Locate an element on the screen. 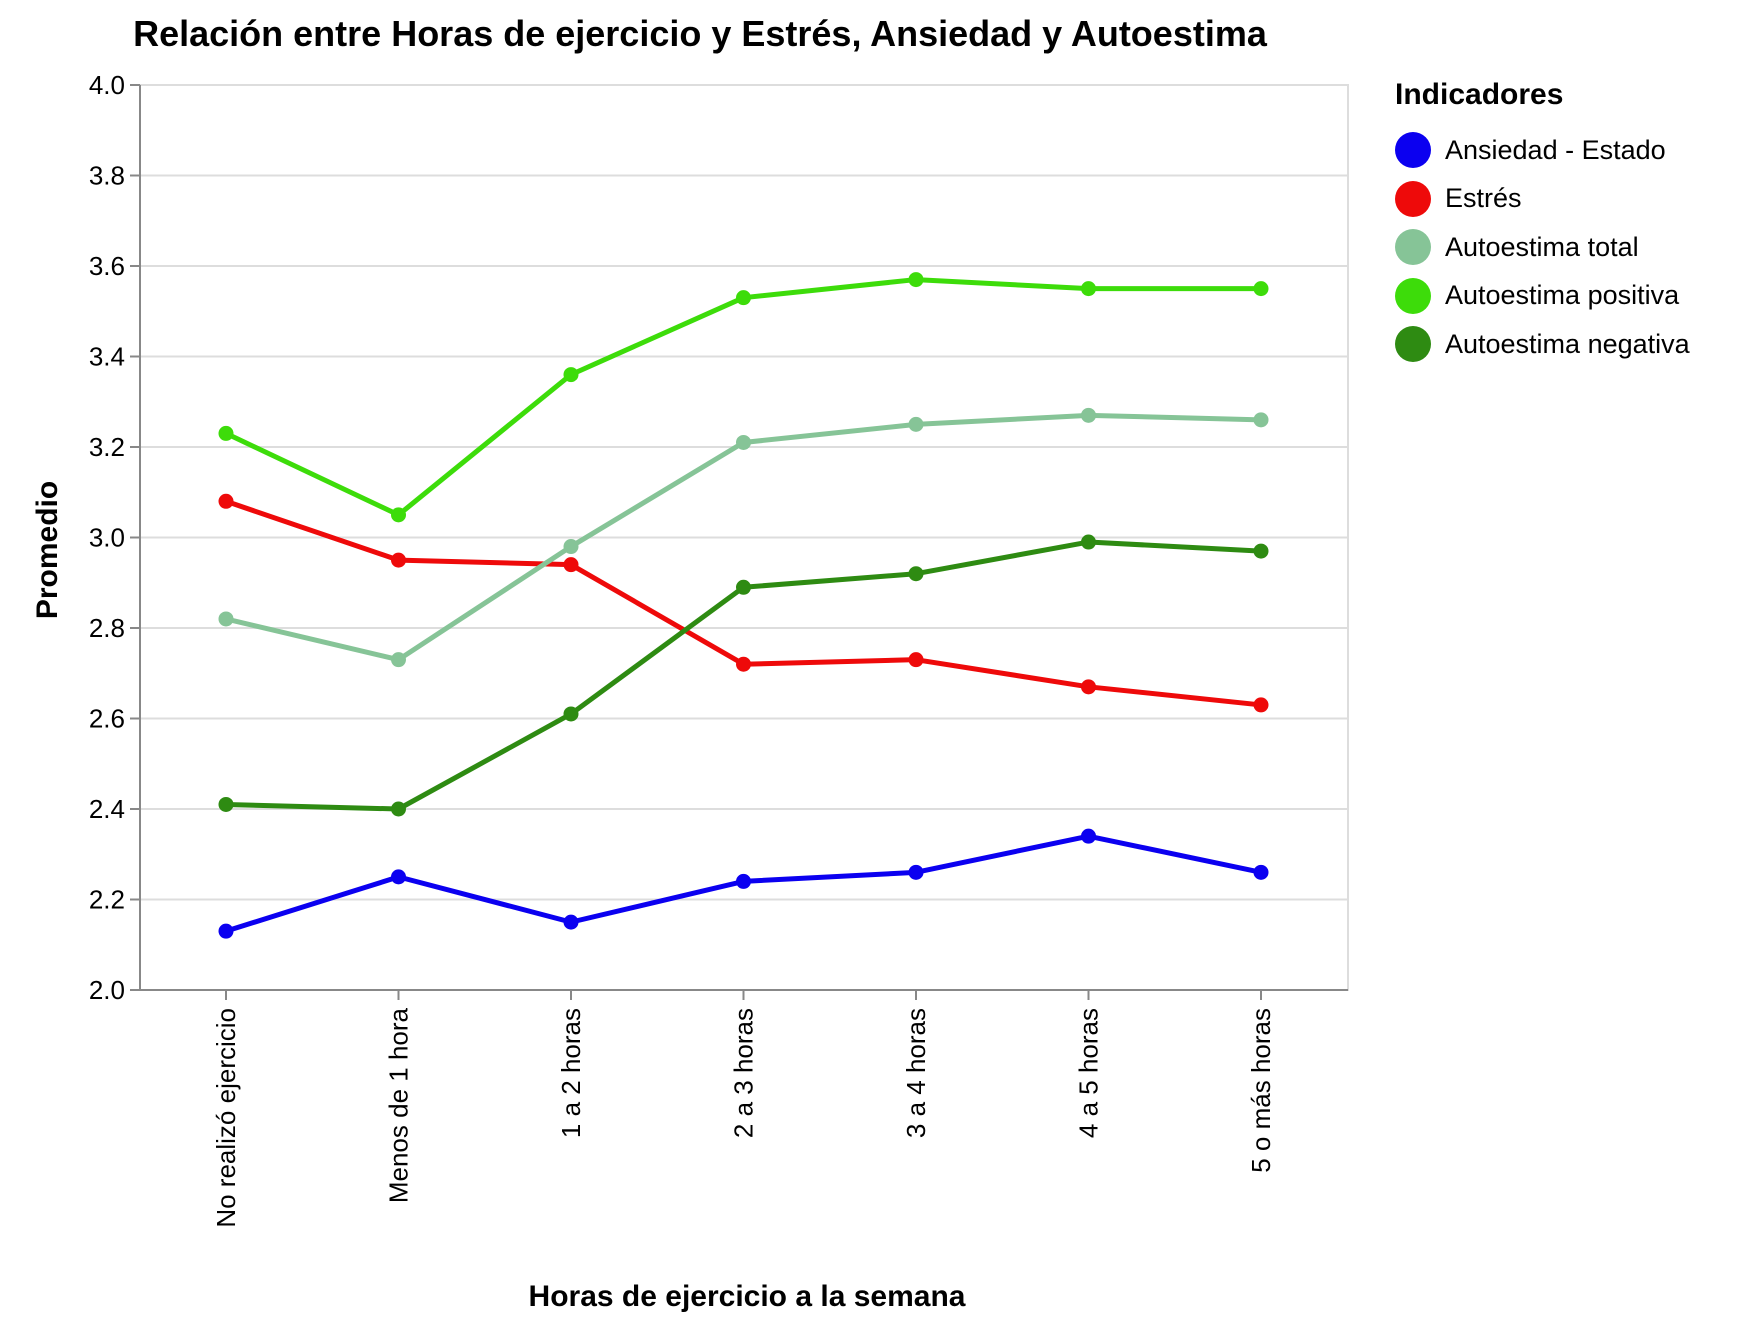  legend-label: Autoestima negativa is located at coordinates (1567, 343).